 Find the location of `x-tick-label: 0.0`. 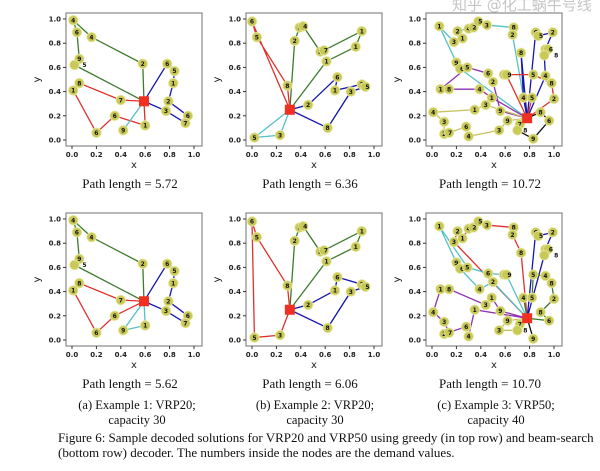

x-tick-label: 0.0 is located at coordinates (432, 155).